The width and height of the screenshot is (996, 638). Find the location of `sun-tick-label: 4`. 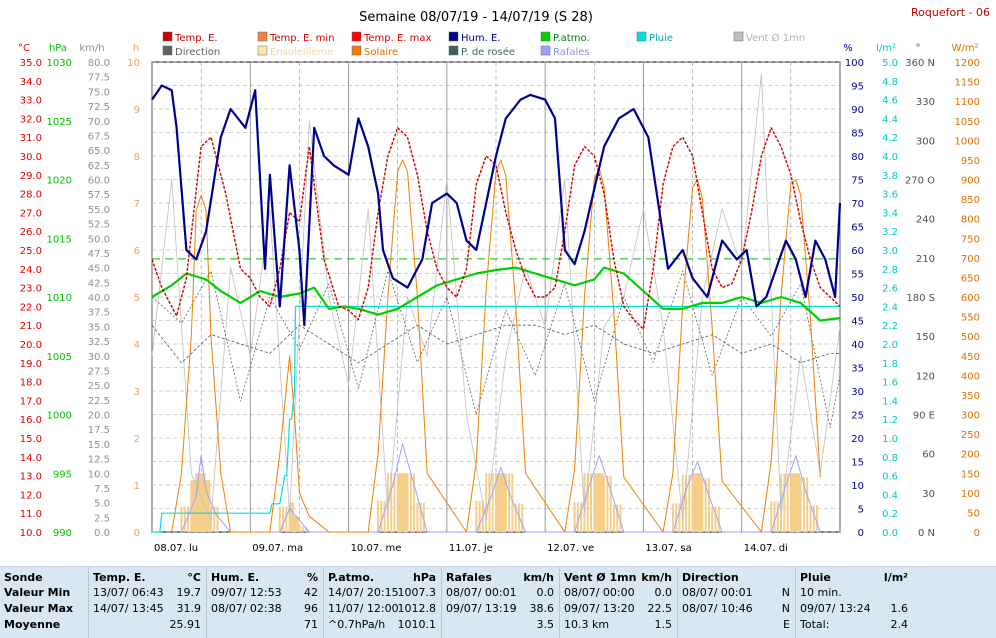

sun-tick-label: 4 is located at coordinates (137, 345).